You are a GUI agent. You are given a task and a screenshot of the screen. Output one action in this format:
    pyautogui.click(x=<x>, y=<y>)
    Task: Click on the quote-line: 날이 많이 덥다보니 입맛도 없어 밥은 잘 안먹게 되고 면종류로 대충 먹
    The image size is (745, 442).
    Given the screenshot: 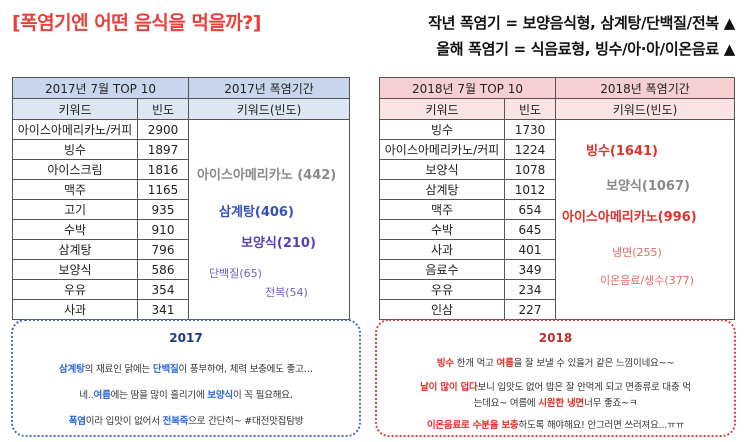 What is the action you would take?
    pyautogui.click(x=555, y=386)
    